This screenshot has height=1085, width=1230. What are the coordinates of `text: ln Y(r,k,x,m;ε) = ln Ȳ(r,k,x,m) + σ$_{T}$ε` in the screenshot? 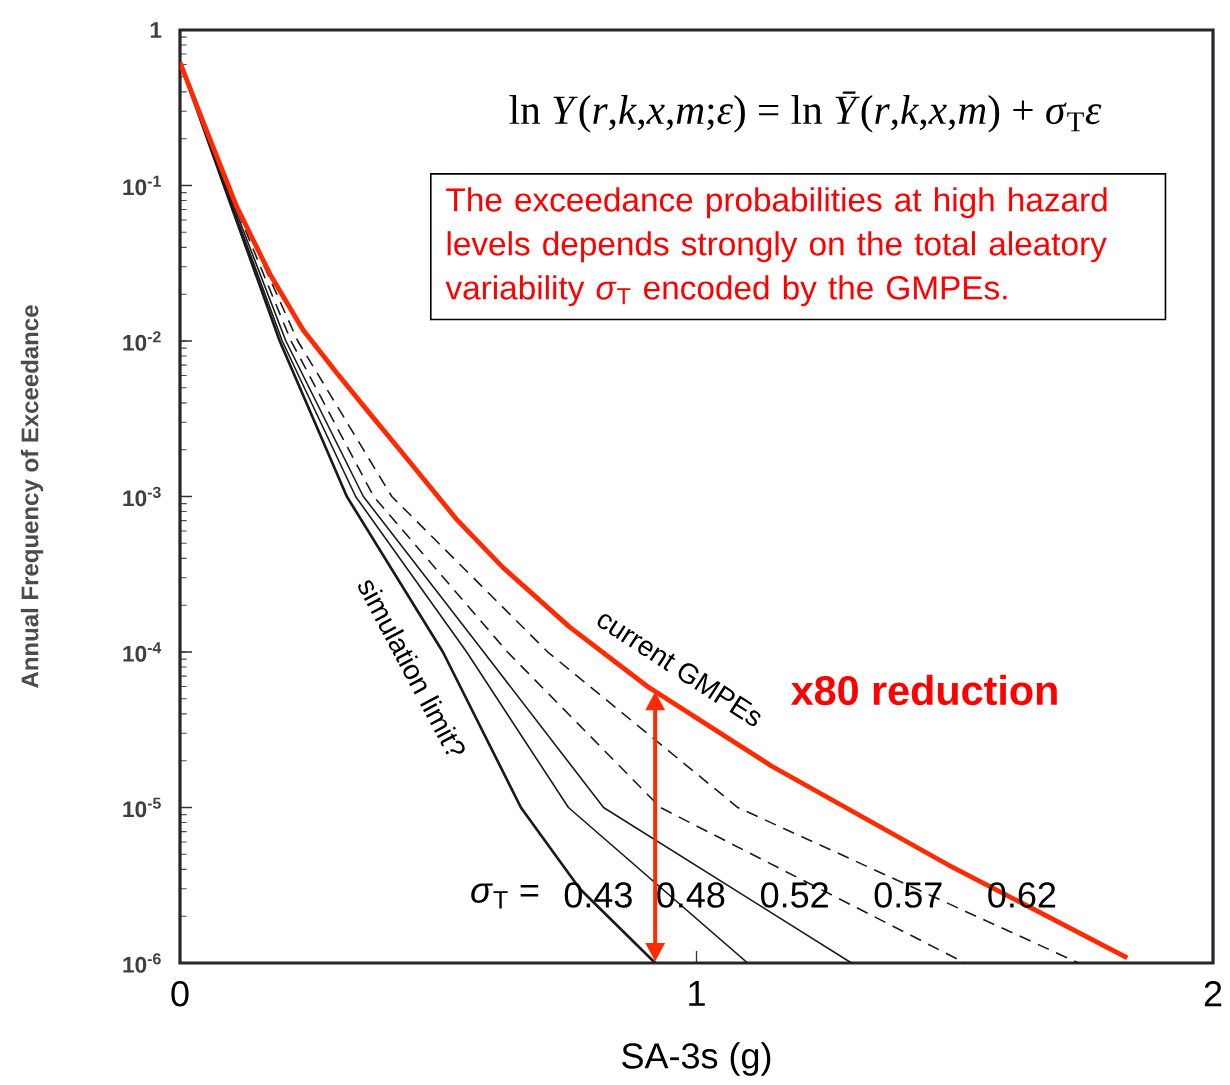 It's located at (805, 112).